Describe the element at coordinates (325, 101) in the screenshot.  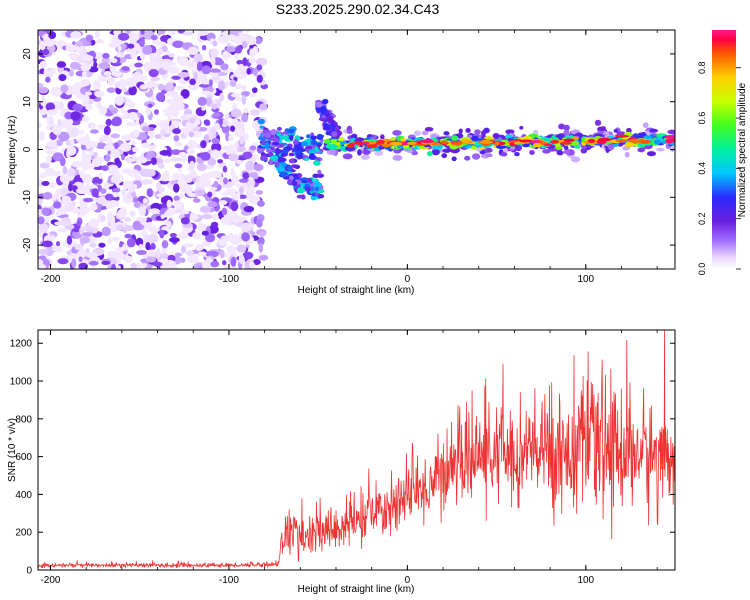
I see `heatmap-upper-branch-cell` at that location.